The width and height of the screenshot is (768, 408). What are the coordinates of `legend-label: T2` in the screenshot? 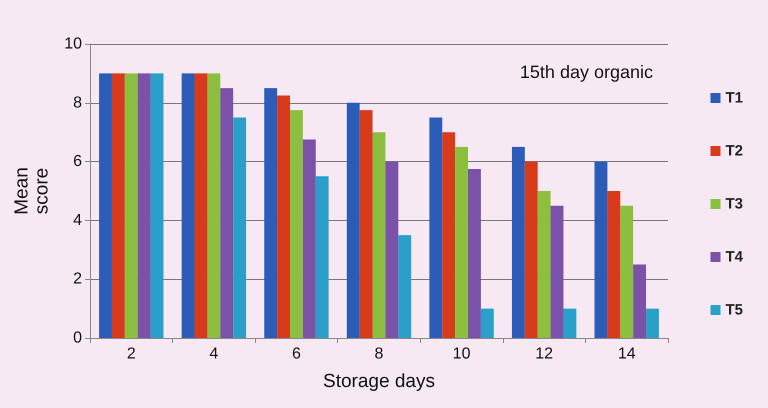 It's located at (734, 151).